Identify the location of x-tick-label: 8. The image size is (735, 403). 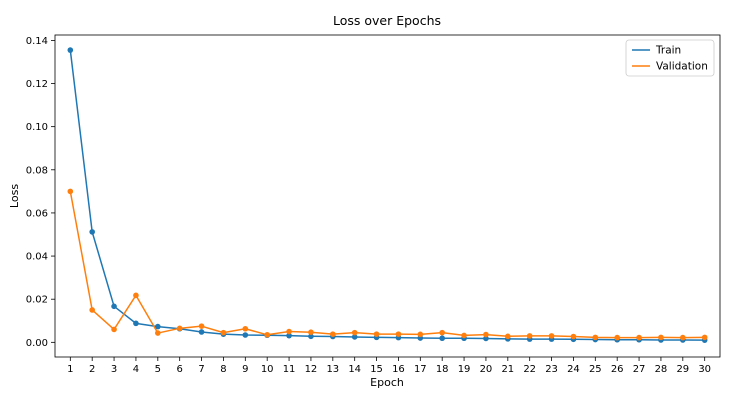
(223, 369).